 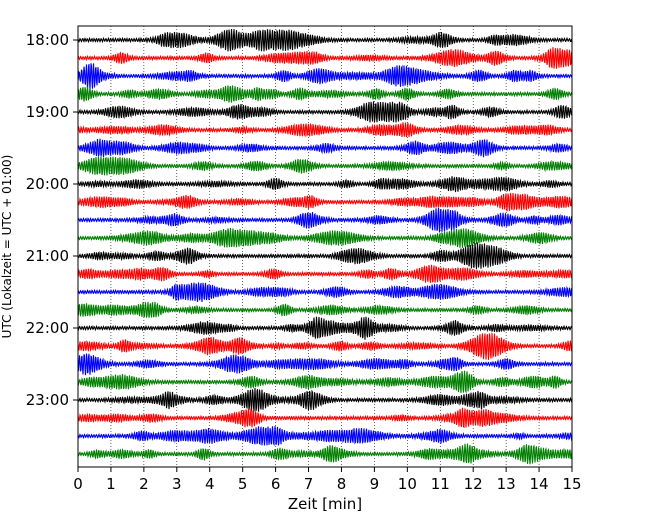 What do you see at coordinates (210, 484) in the screenshot?
I see `x-tick-label: 4` at bounding box center [210, 484].